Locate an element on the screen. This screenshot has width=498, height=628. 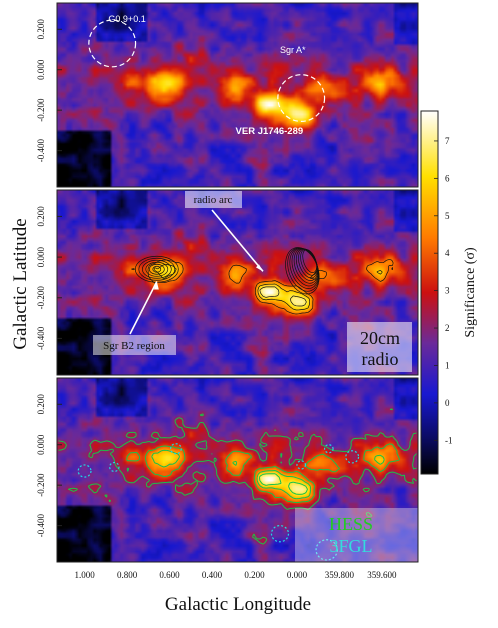
x-tick-label: 0.600 is located at coordinates (169, 575).